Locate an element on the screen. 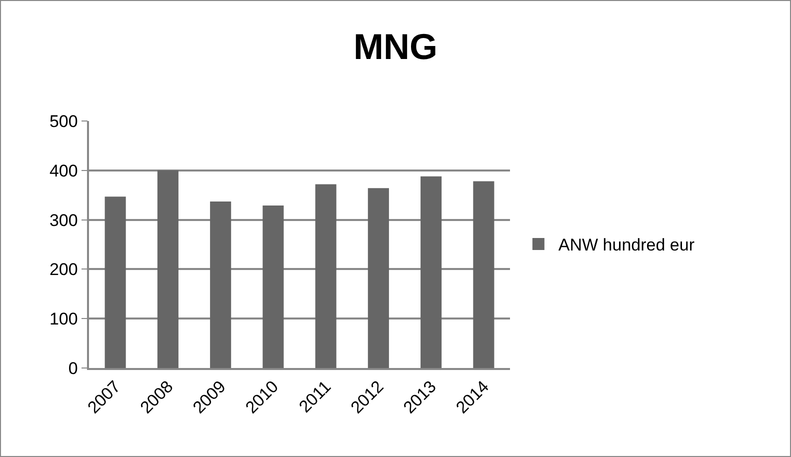  chart-title: MNG is located at coordinates (396, 47).